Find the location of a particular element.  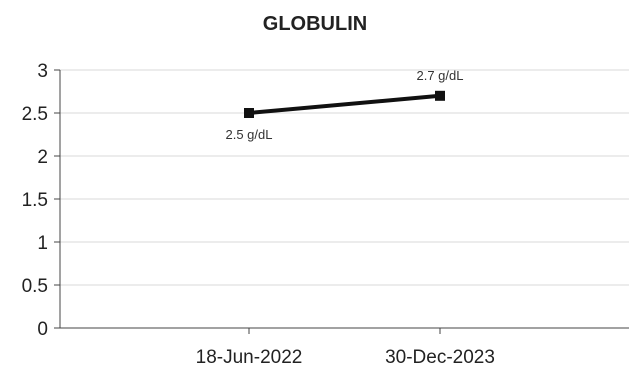

x-tick-label: 18-Jun-2022 is located at coordinates (249, 357).